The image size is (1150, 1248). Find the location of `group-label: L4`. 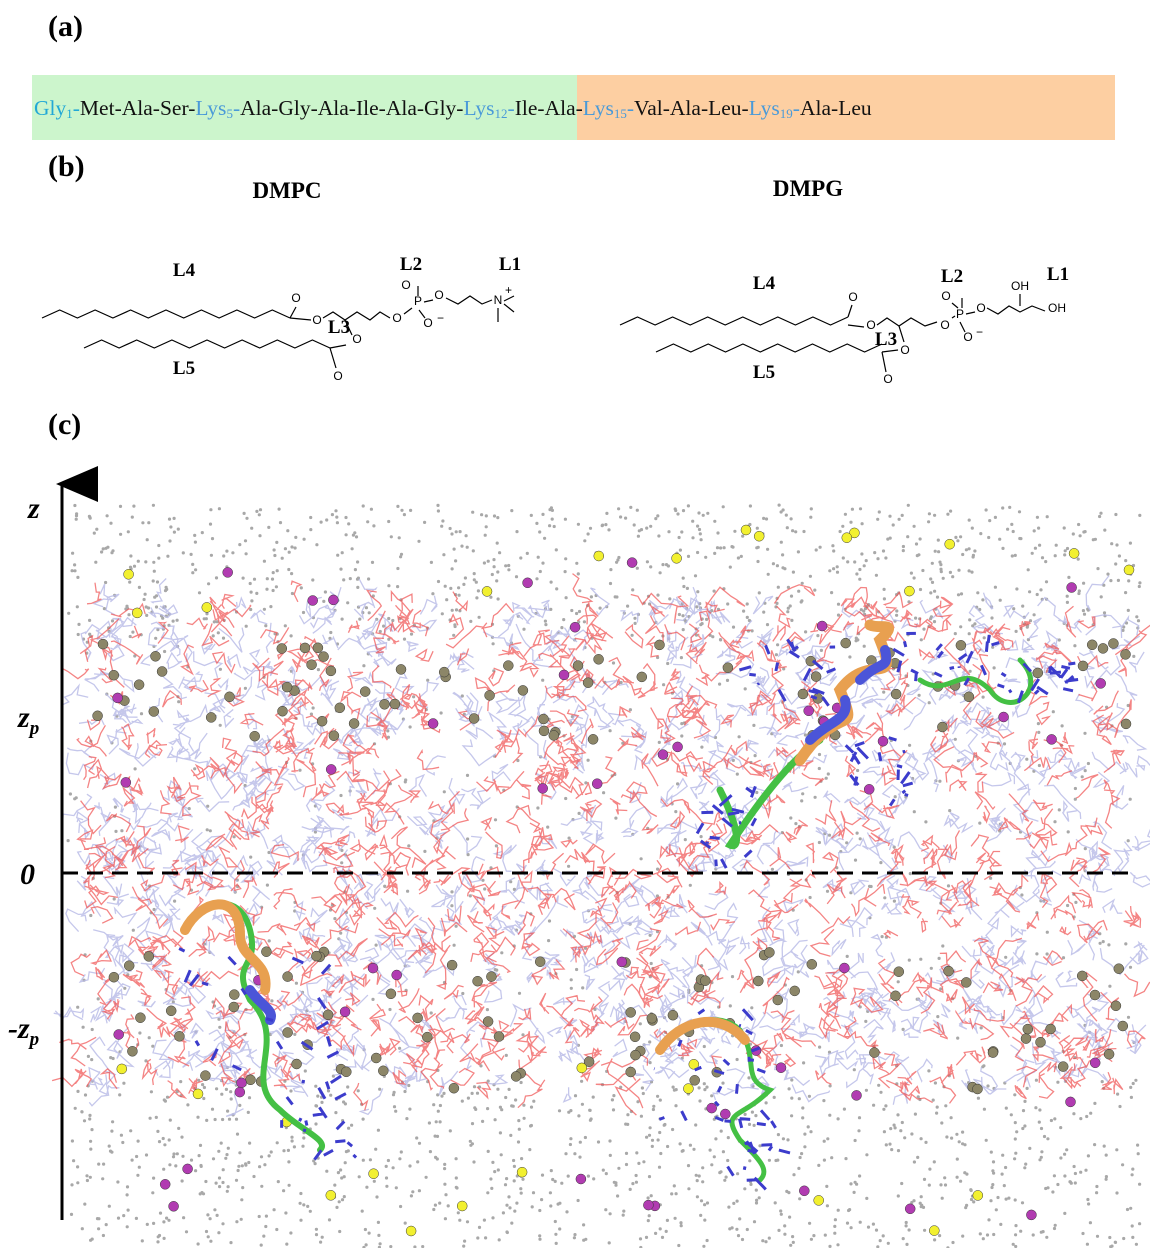

group-label: L4 is located at coordinates (184, 270).